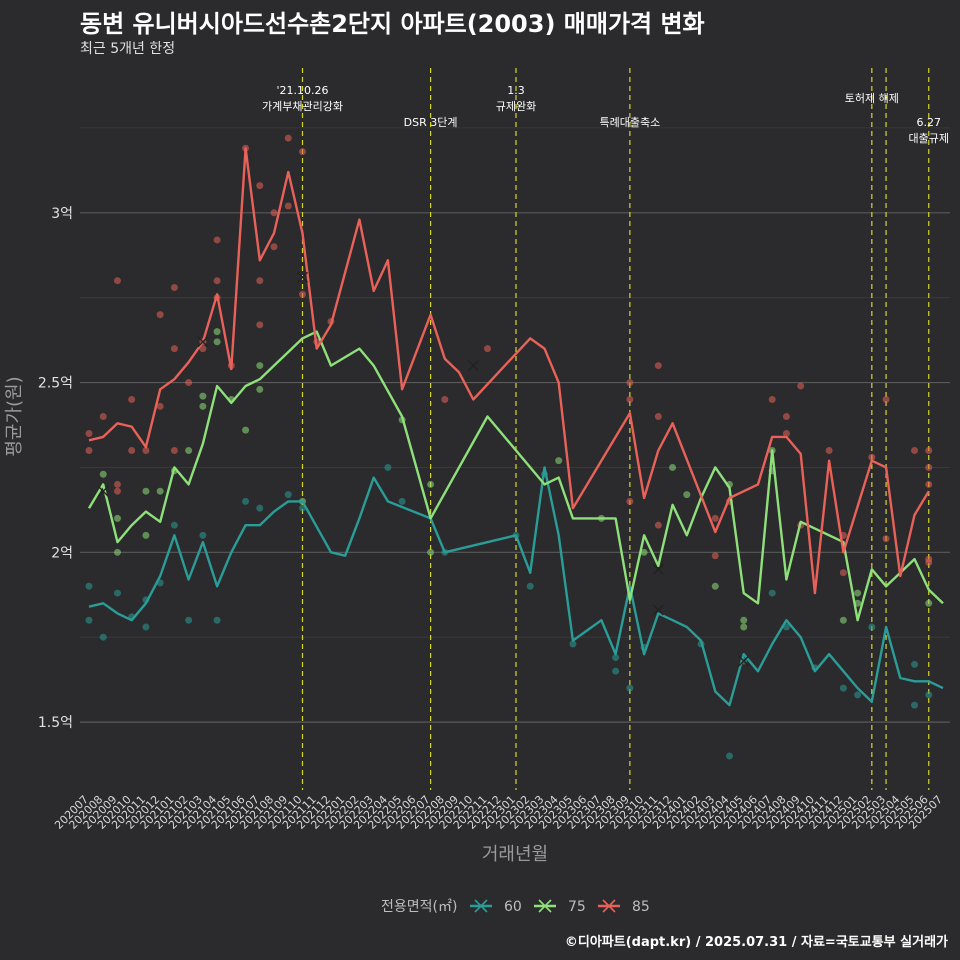  I want to click on annotation-label: DSR 3단계, so click(431, 122).